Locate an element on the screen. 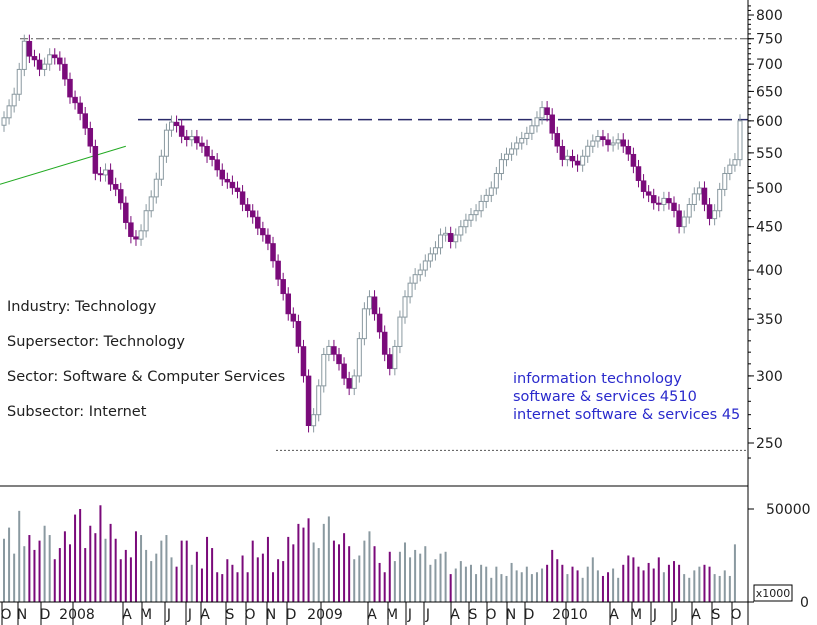 This screenshot has width=817, height=625. price-tick-label: 650 is located at coordinates (769, 92).